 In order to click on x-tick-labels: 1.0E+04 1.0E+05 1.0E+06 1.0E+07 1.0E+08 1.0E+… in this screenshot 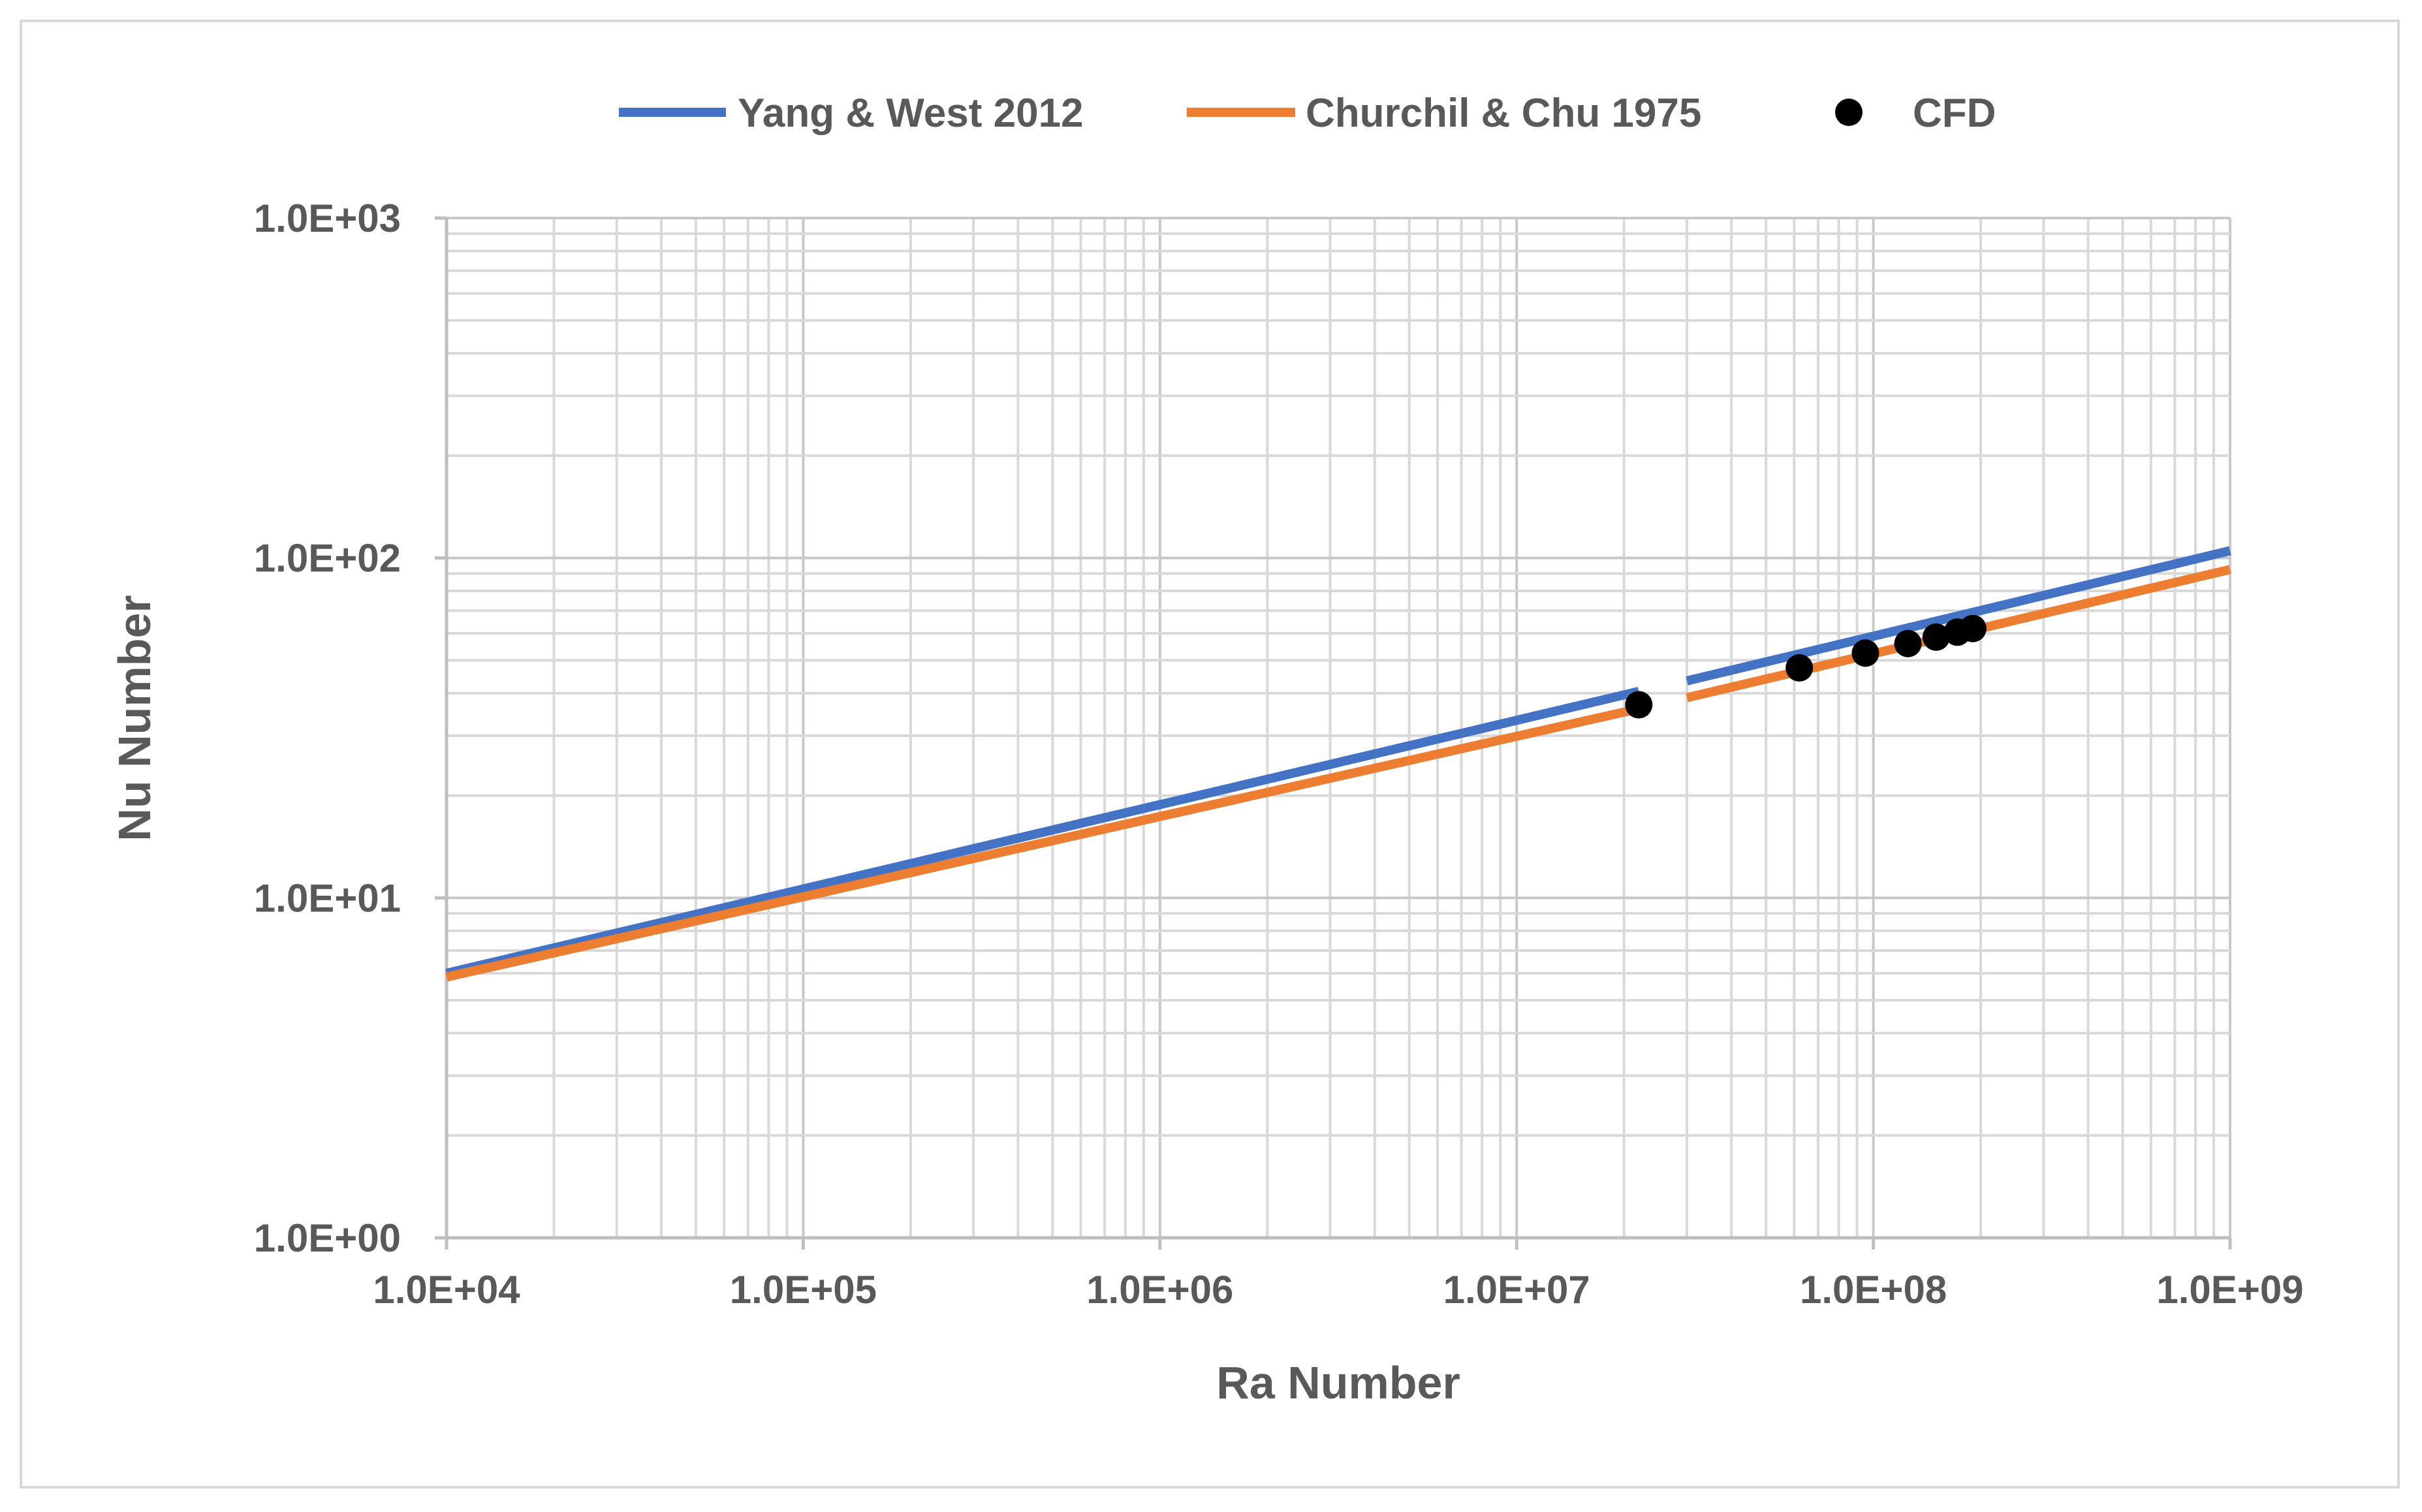, I will do `click(1338, 1290)`.